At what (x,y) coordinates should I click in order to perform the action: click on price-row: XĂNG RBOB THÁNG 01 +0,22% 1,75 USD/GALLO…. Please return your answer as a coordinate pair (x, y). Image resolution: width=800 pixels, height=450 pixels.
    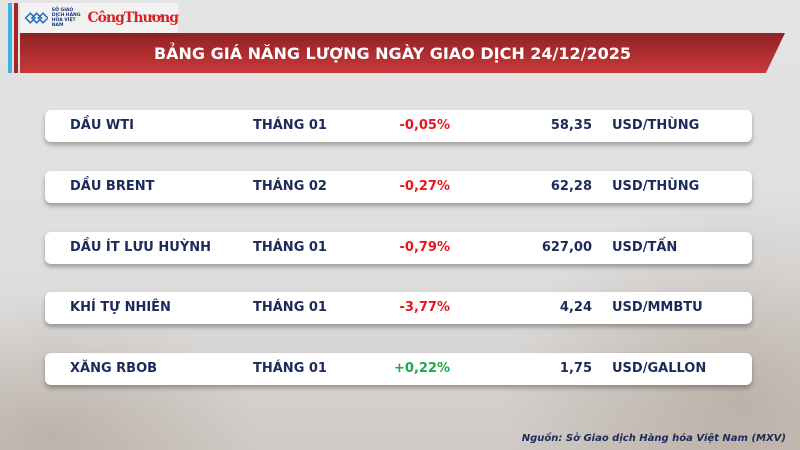
    Looking at the image, I should click on (398, 369).